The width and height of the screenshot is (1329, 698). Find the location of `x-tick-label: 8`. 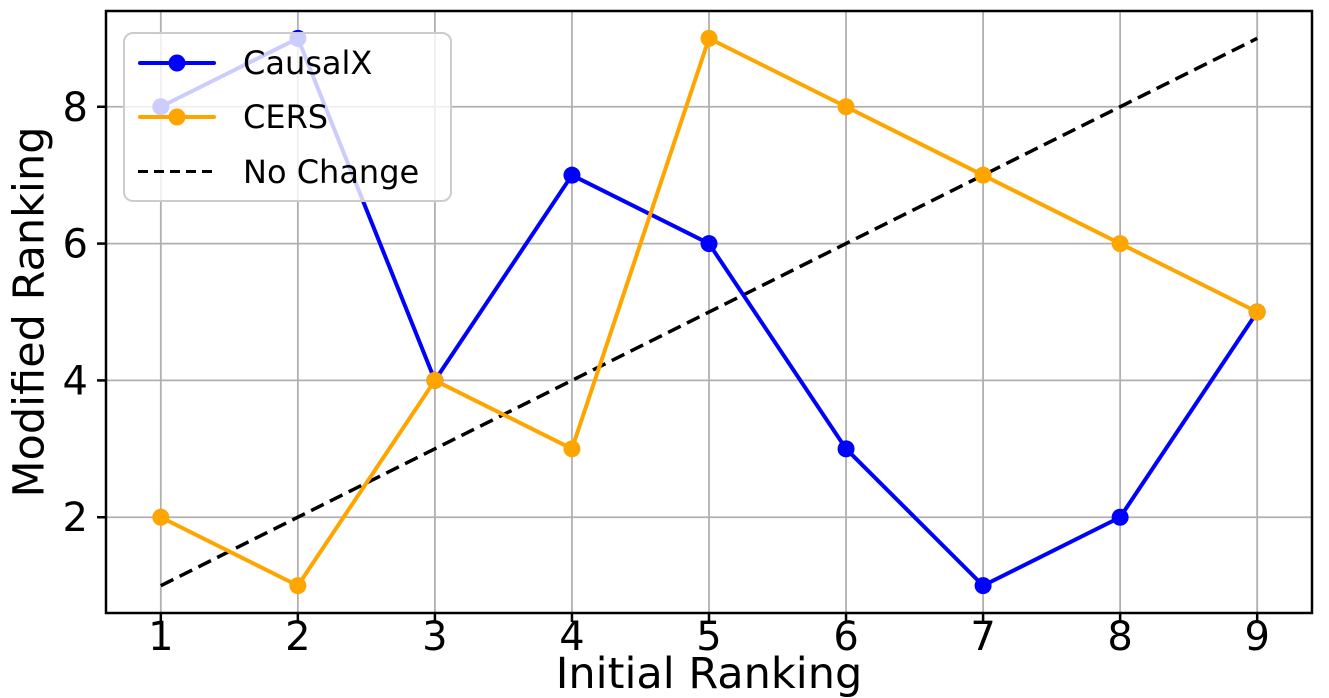

x-tick-label: 8 is located at coordinates (1119, 637).